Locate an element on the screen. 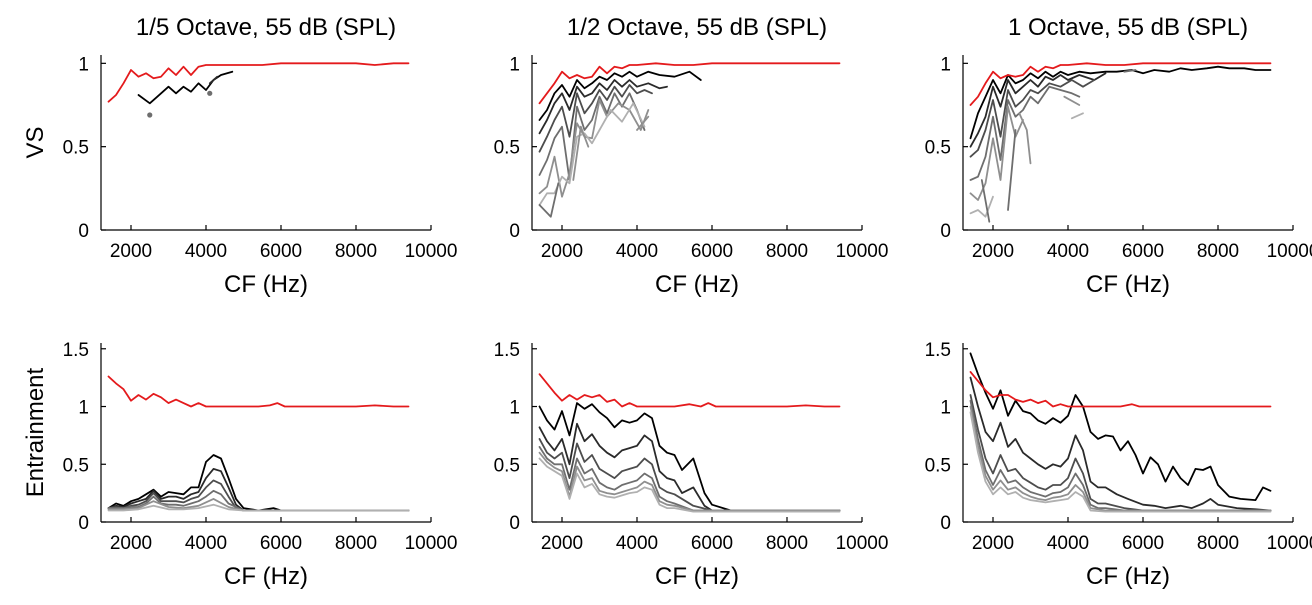 Image resolution: width=1312 pixels, height=605 pixels. data-point is located at coordinates (210, 93).